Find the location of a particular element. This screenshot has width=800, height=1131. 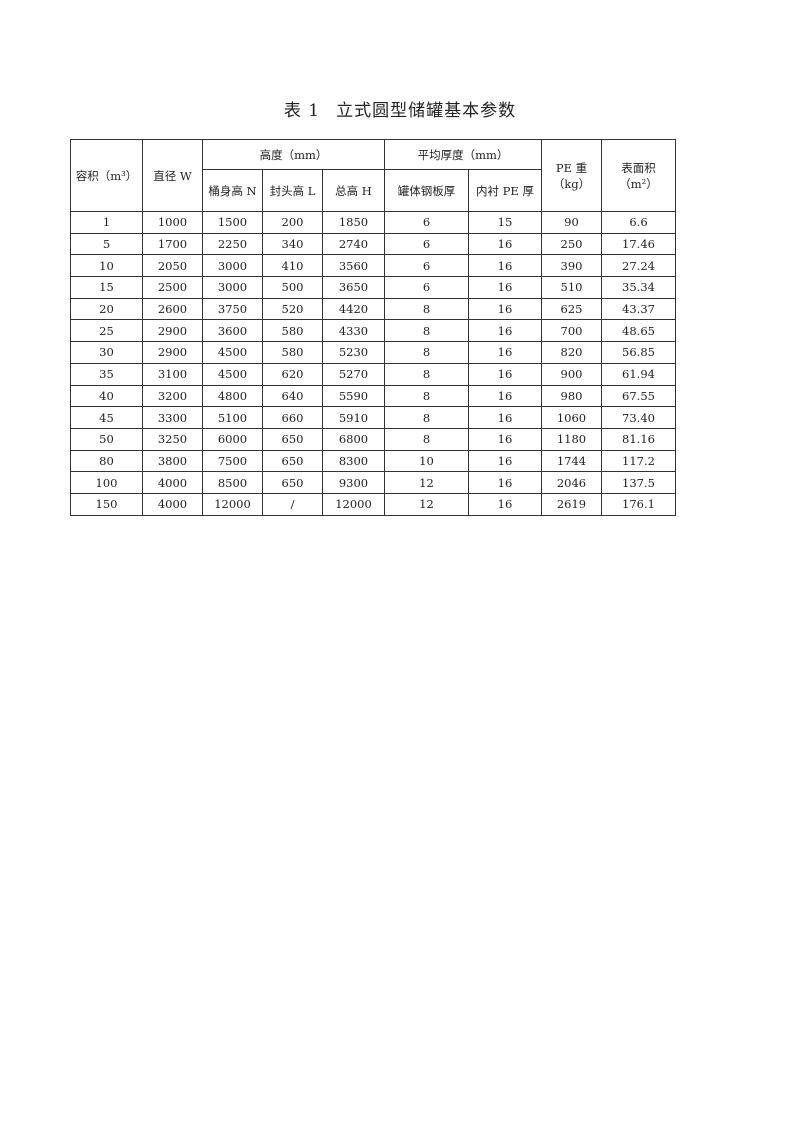

table-caption: 表 1 立式圆型储罐基本参数 is located at coordinates (400, 108).